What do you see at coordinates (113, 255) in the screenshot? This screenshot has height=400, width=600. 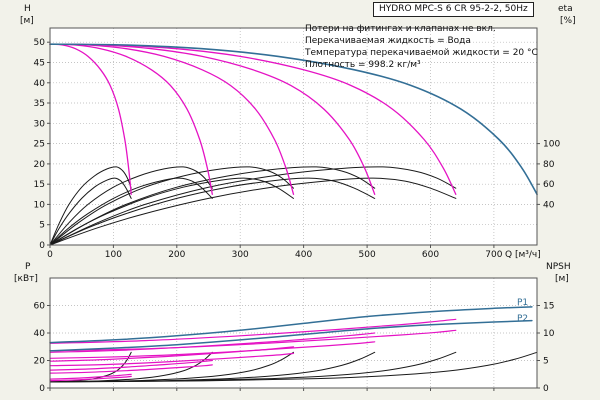 I see `x-tick-label: 100` at bounding box center [113, 255].